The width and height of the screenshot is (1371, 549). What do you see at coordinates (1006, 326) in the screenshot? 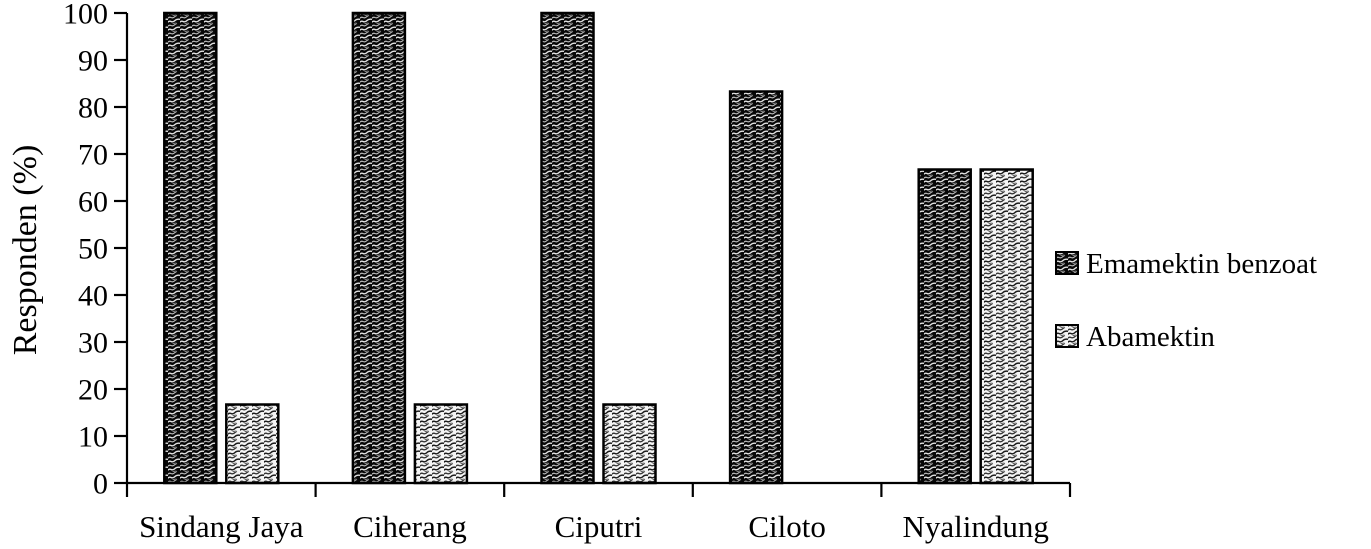
I see `bar-abamektin-nyalindung` at bounding box center [1006, 326].